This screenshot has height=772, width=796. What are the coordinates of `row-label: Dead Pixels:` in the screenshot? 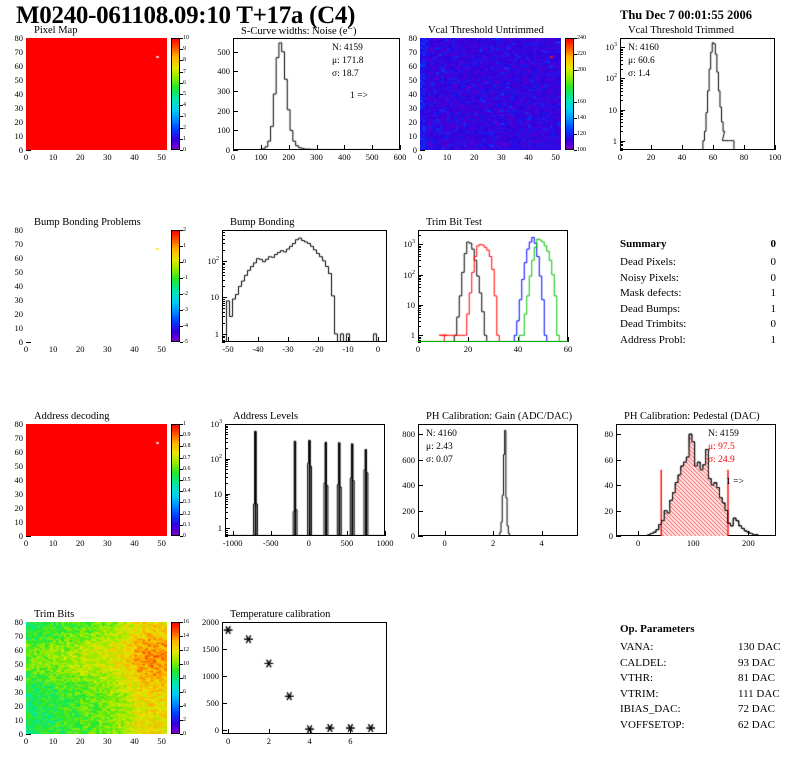 It's located at (648, 262).